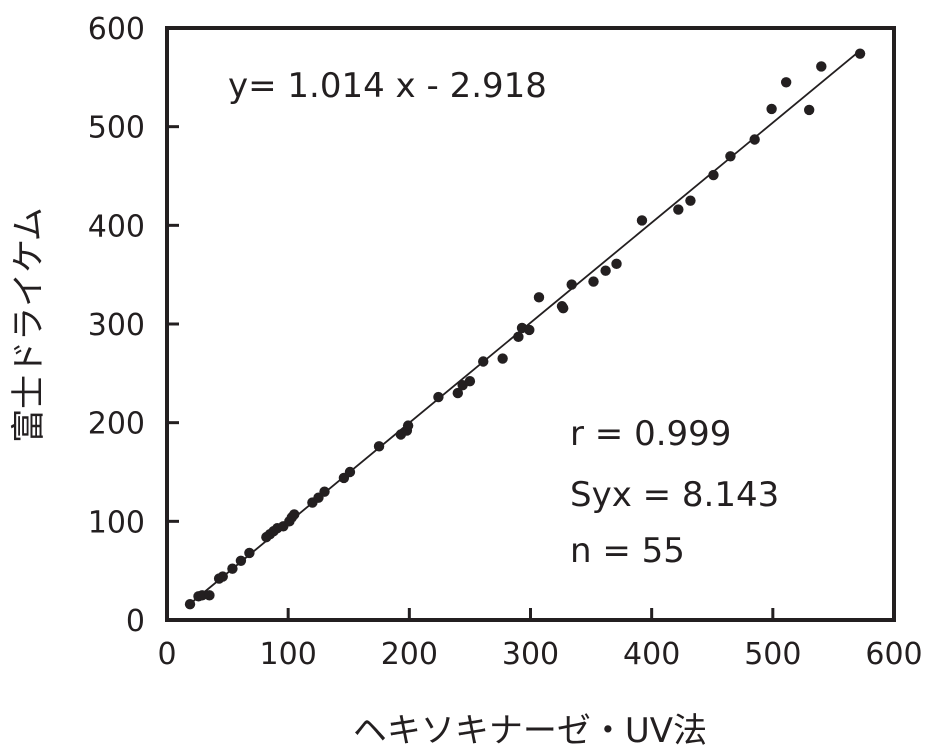  I want to click on y-tick-label: 100, so click(116, 522).